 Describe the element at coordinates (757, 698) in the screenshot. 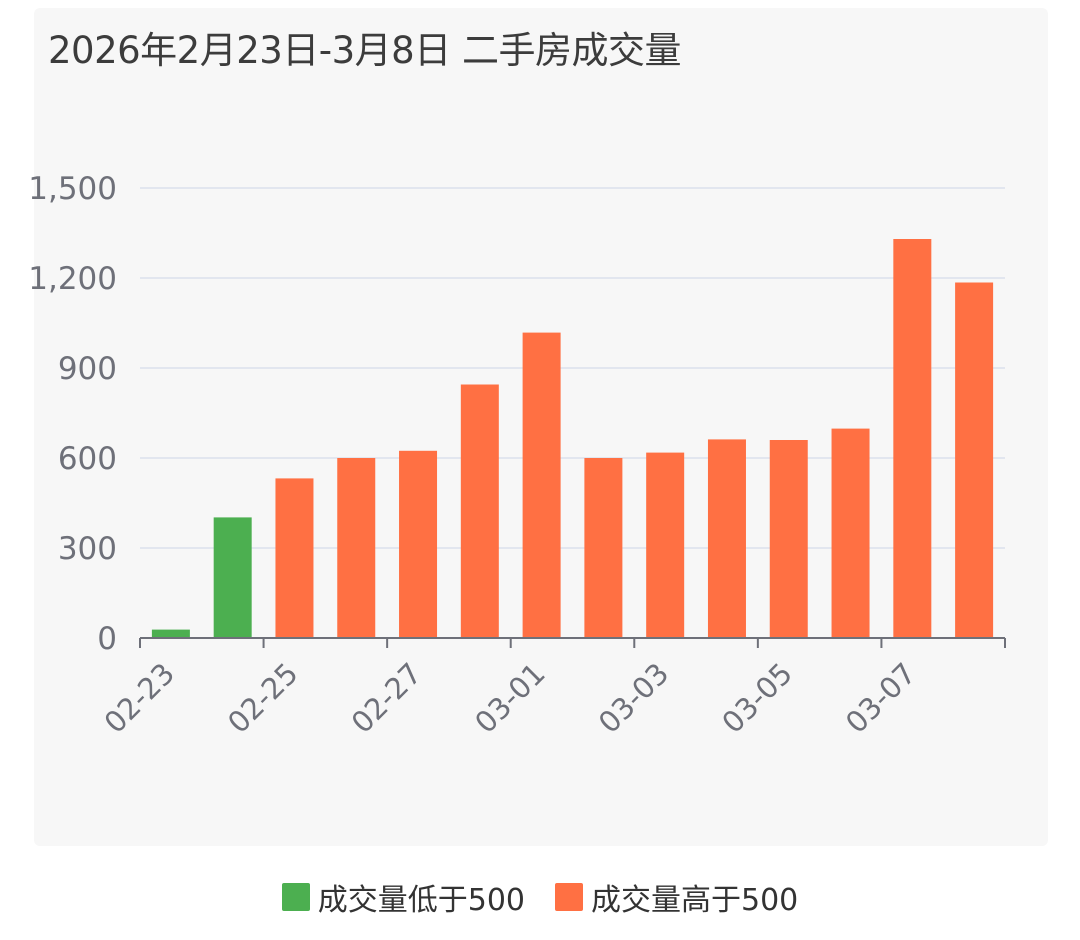

I see `x-tick-label: 03-05` at that location.